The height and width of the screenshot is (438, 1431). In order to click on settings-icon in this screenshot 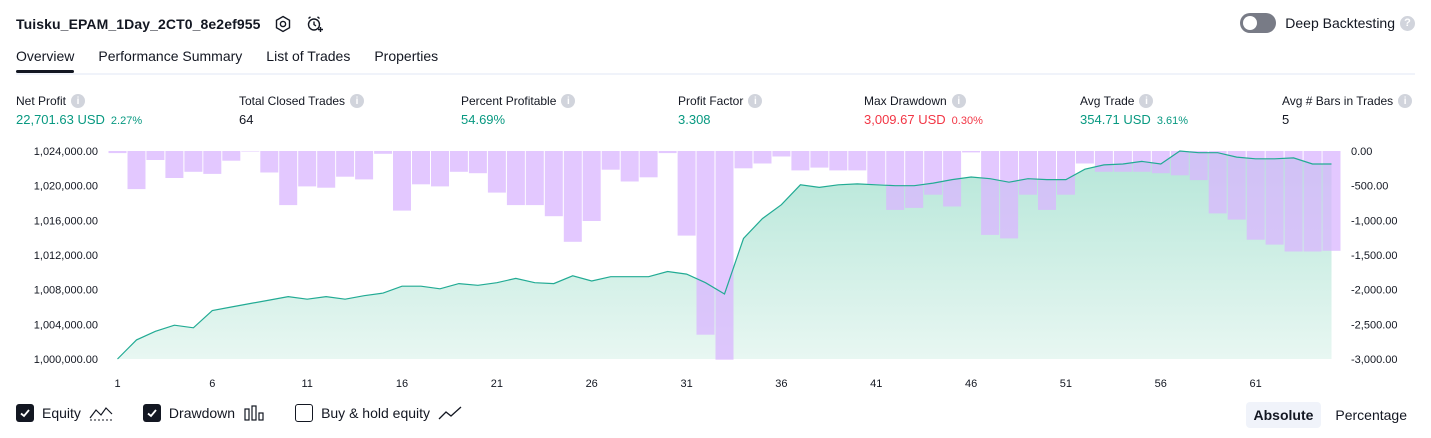, I will do `click(283, 24)`.